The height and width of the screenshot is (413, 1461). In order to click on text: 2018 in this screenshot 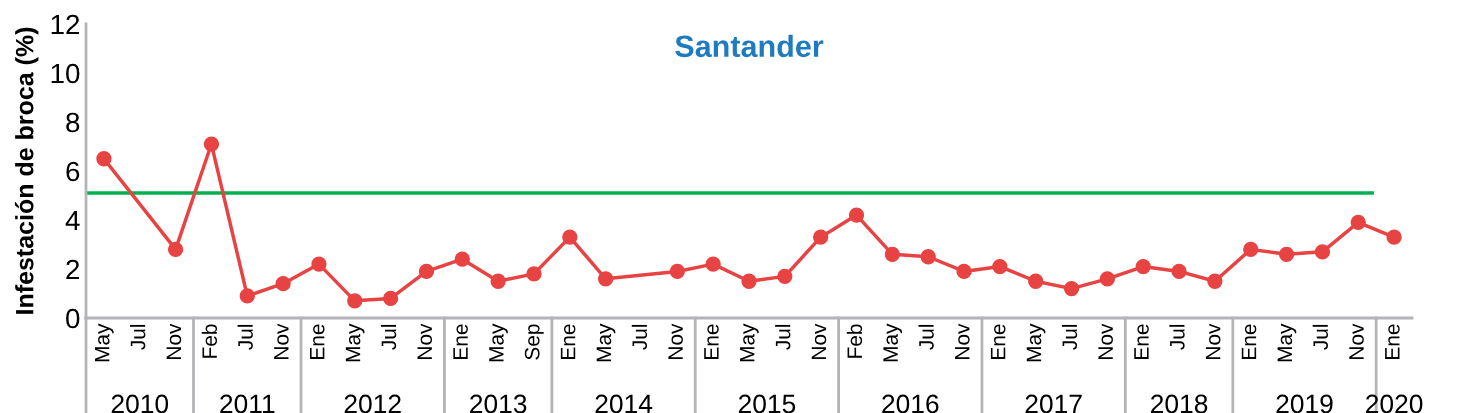, I will do `click(1179, 403)`.